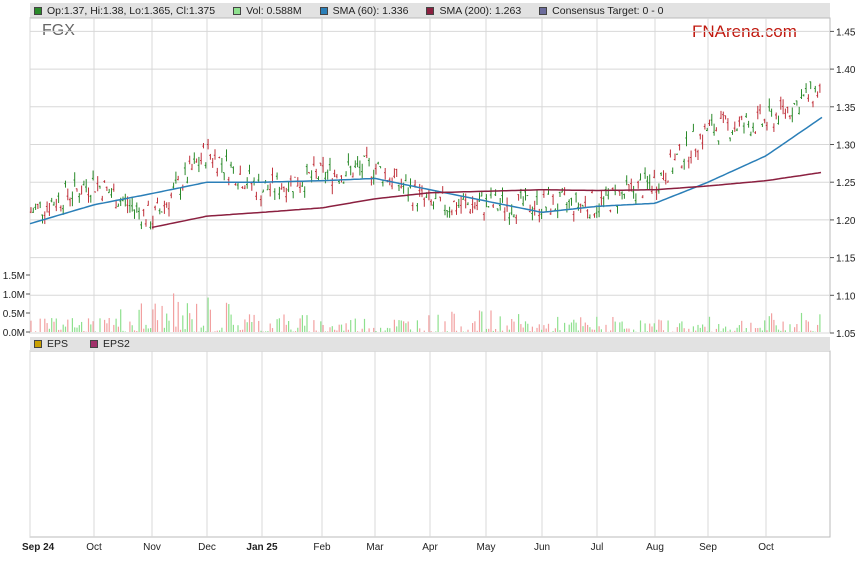 The height and width of the screenshot is (566, 859). I want to click on y-tick-label: 1.05, so click(846, 334).